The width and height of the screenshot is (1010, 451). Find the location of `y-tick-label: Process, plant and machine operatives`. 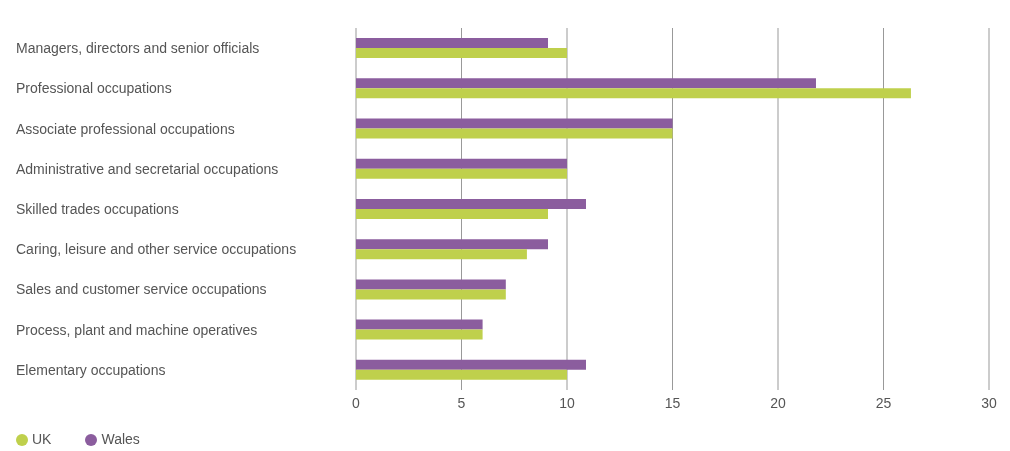

y-tick-label: Process, plant and machine operatives is located at coordinates (137, 329).